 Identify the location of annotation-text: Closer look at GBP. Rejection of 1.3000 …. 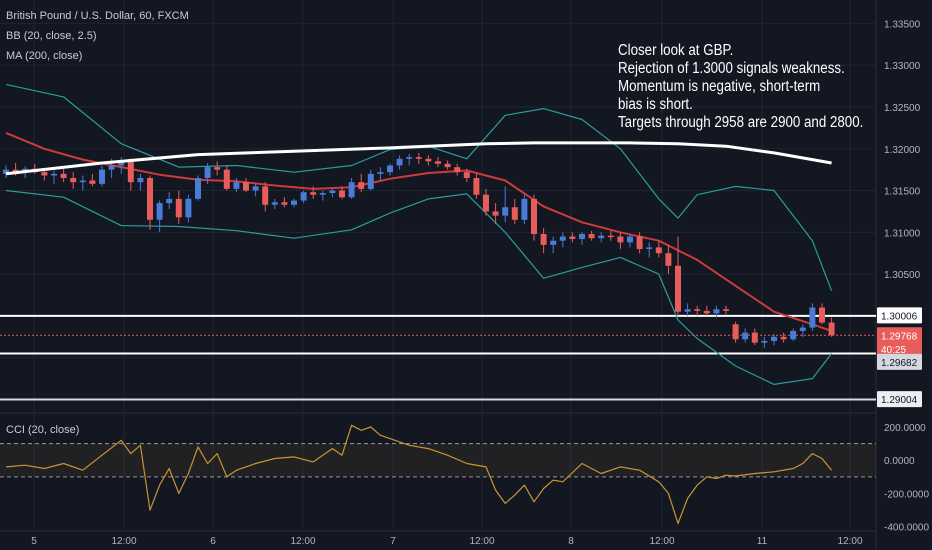
(740, 87).